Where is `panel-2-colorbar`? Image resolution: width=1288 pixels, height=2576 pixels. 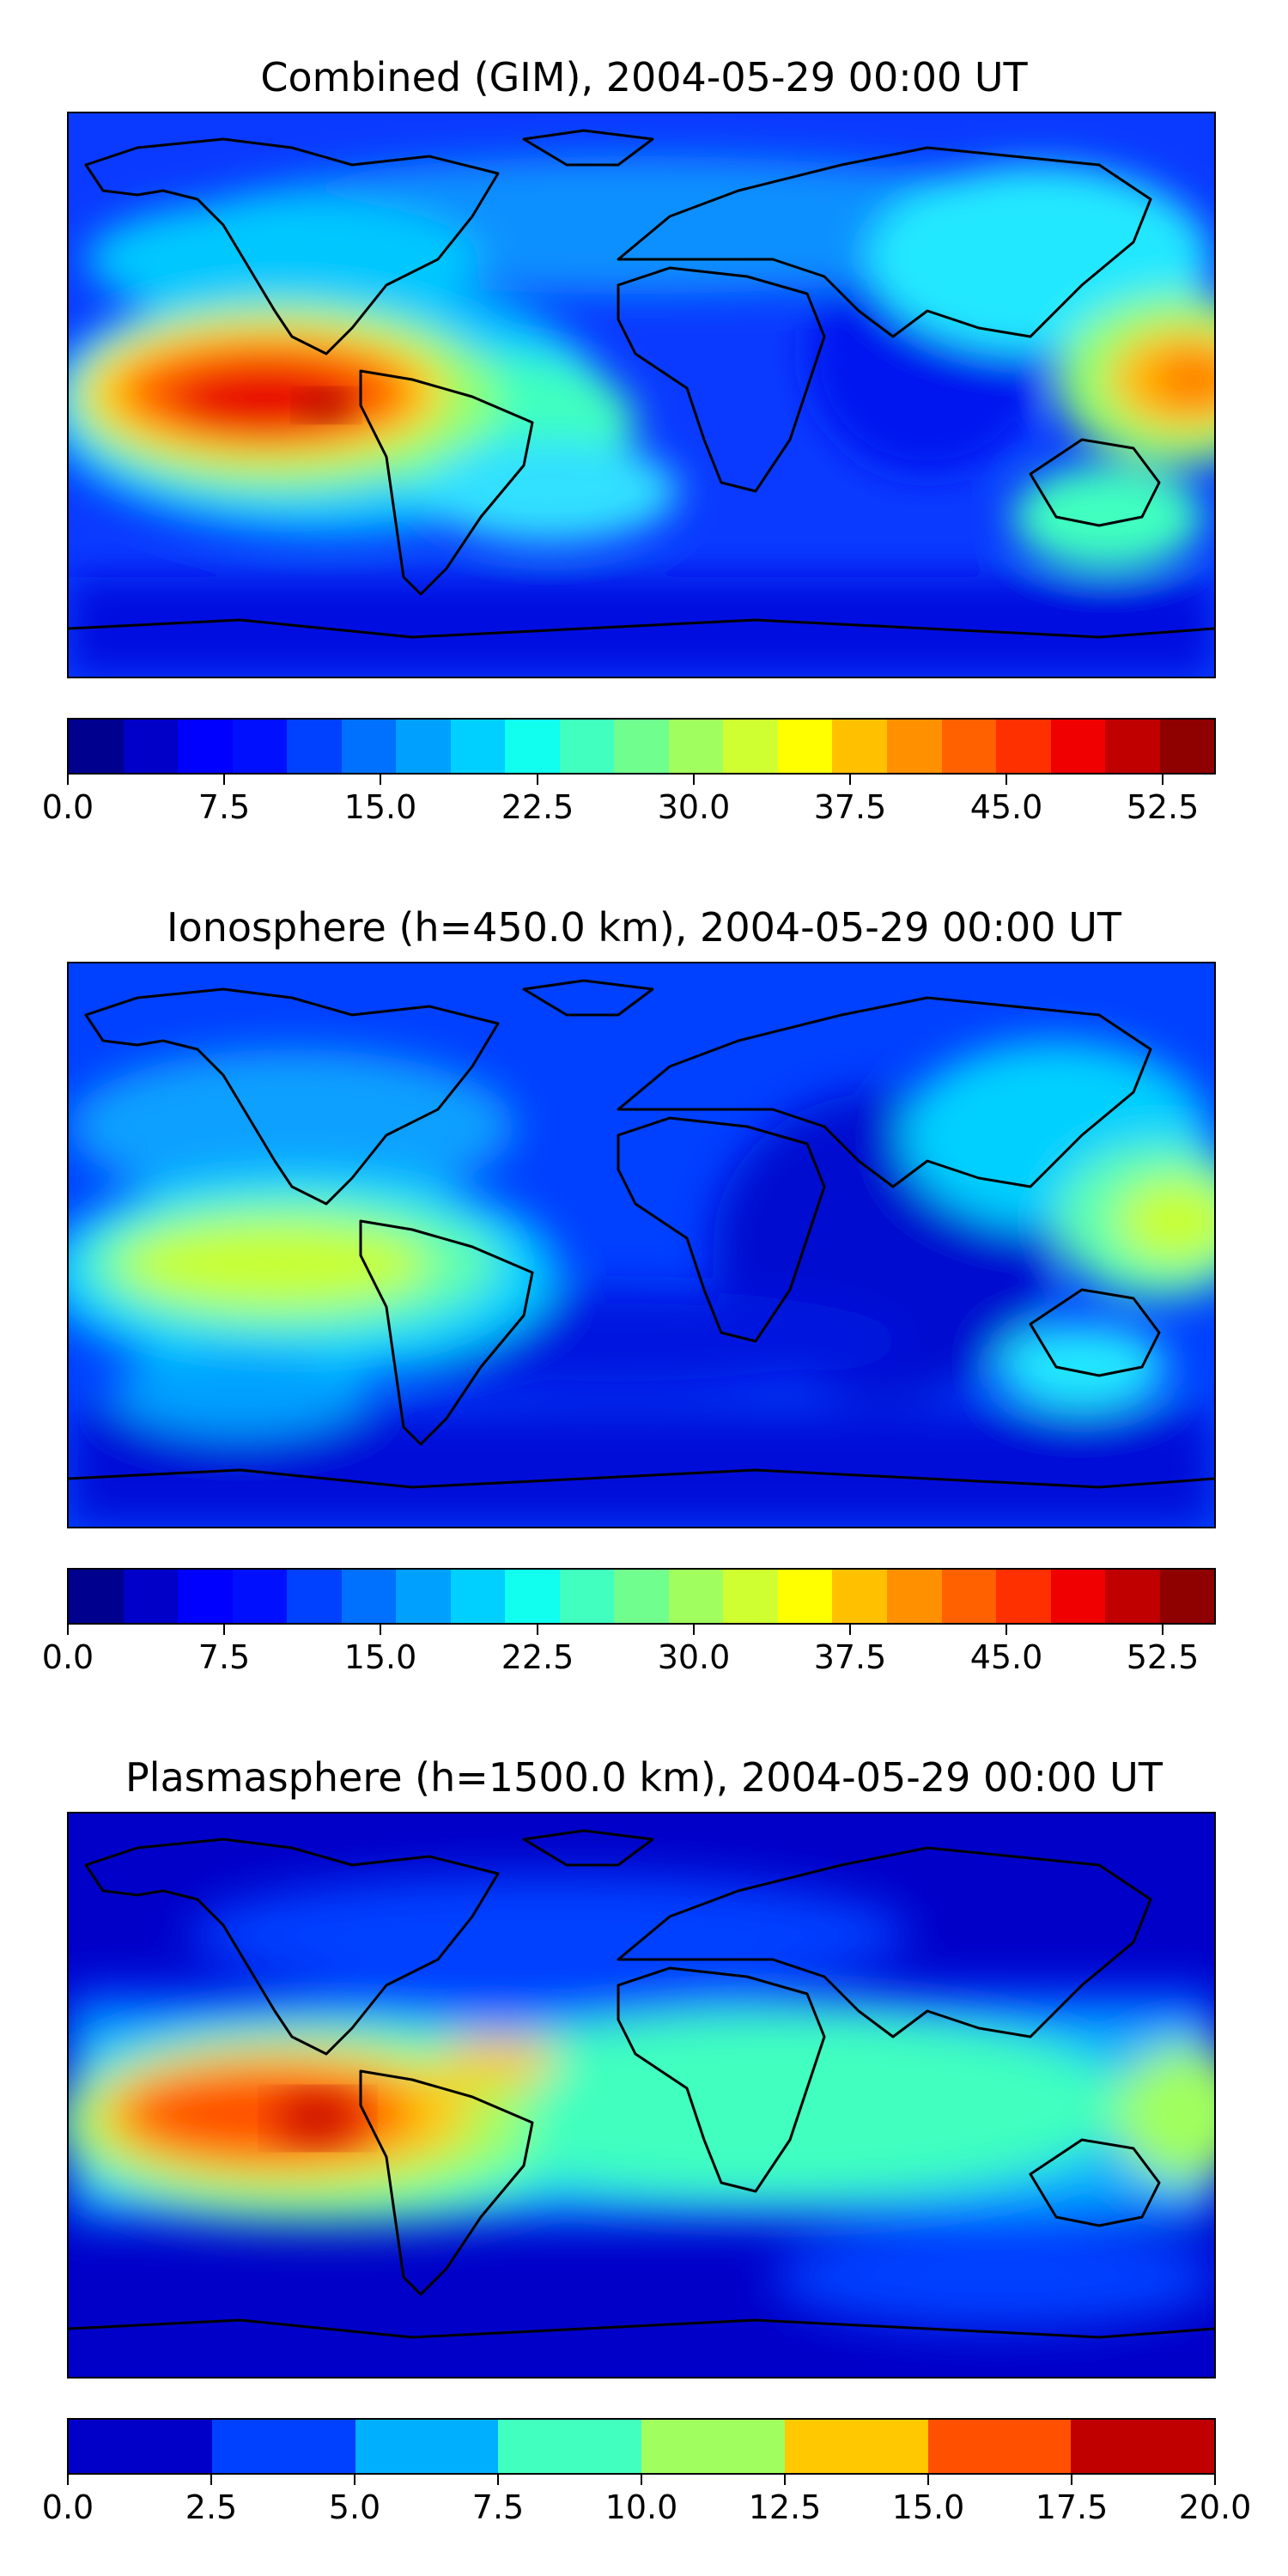 panel-2-colorbar is located at coordinates (641, 1597).